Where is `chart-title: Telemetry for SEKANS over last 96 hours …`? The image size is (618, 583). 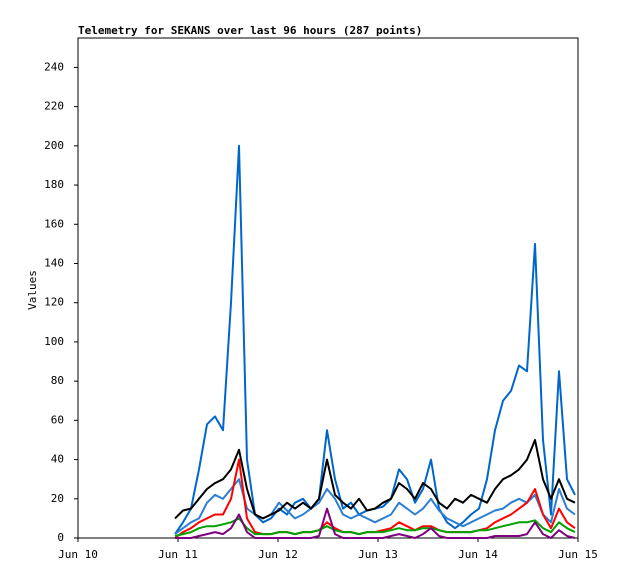 chart-title: Telemetry for SEKANS over last 96 hours … is located at coordinates (250, 30).